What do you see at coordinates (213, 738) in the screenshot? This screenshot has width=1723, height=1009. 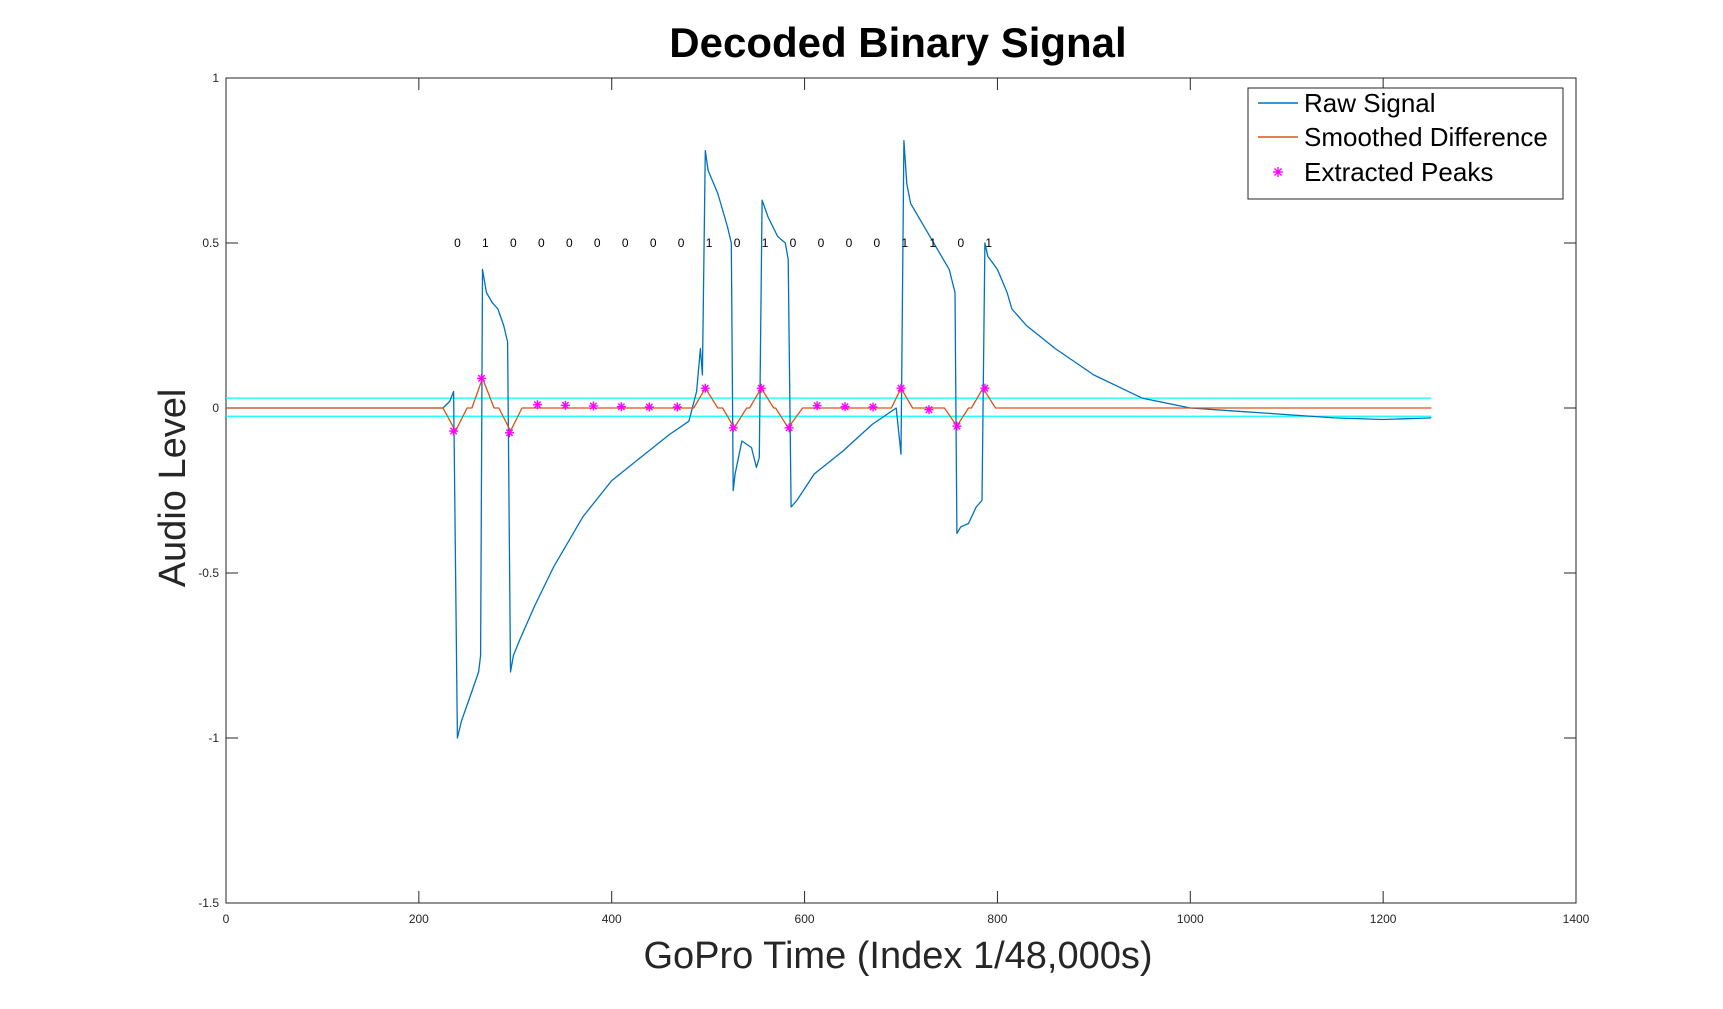 I see `y-tick-label: -1` at bounding box center [213, 738].